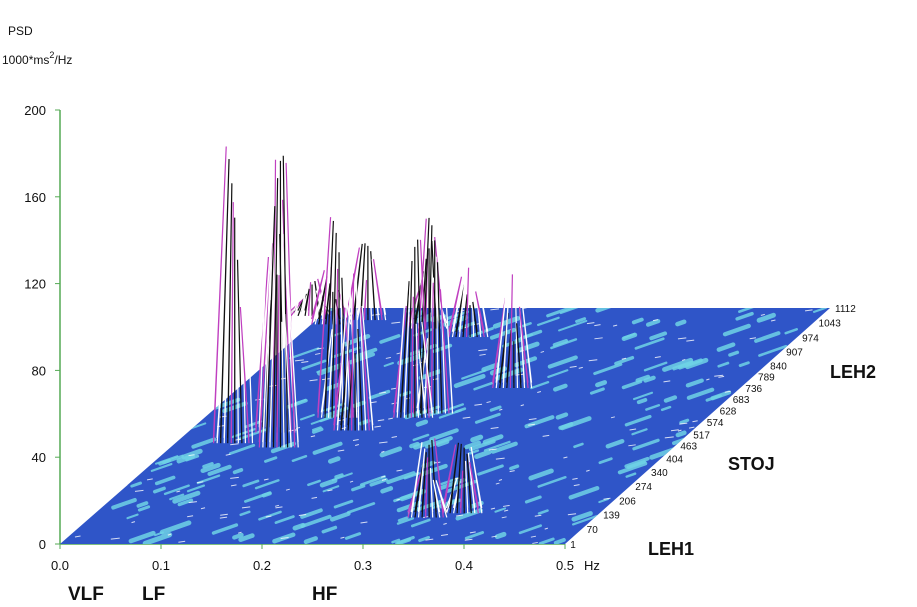 Image resolution: width=917 pixels, height=607 pixels. Describe the element at coordinates (810, 338) in the screenshot. I see `z-tick-label: 974` at that location.